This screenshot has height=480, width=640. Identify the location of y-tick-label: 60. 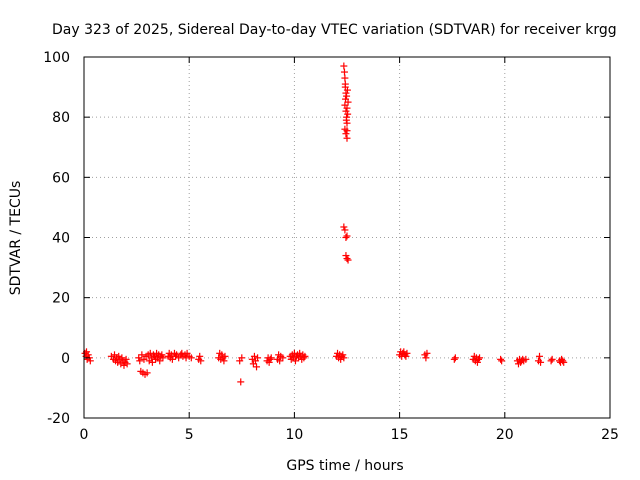
(61, 178).